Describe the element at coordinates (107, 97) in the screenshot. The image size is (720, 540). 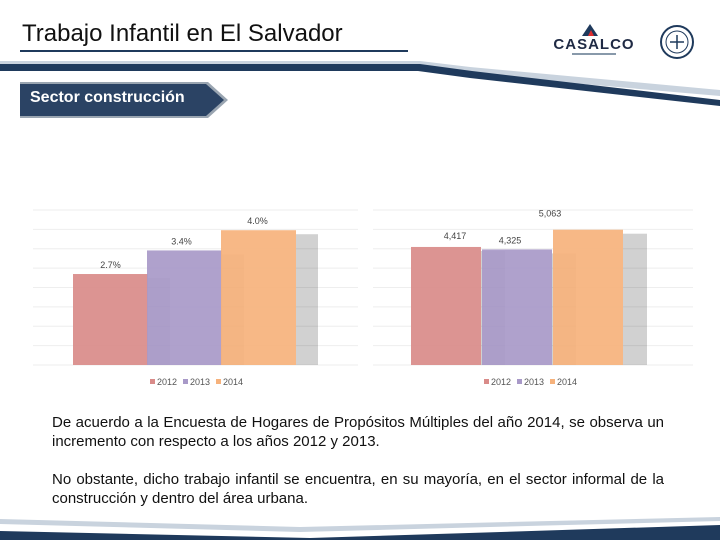
I see `section-label: Sector construcción` at that location.